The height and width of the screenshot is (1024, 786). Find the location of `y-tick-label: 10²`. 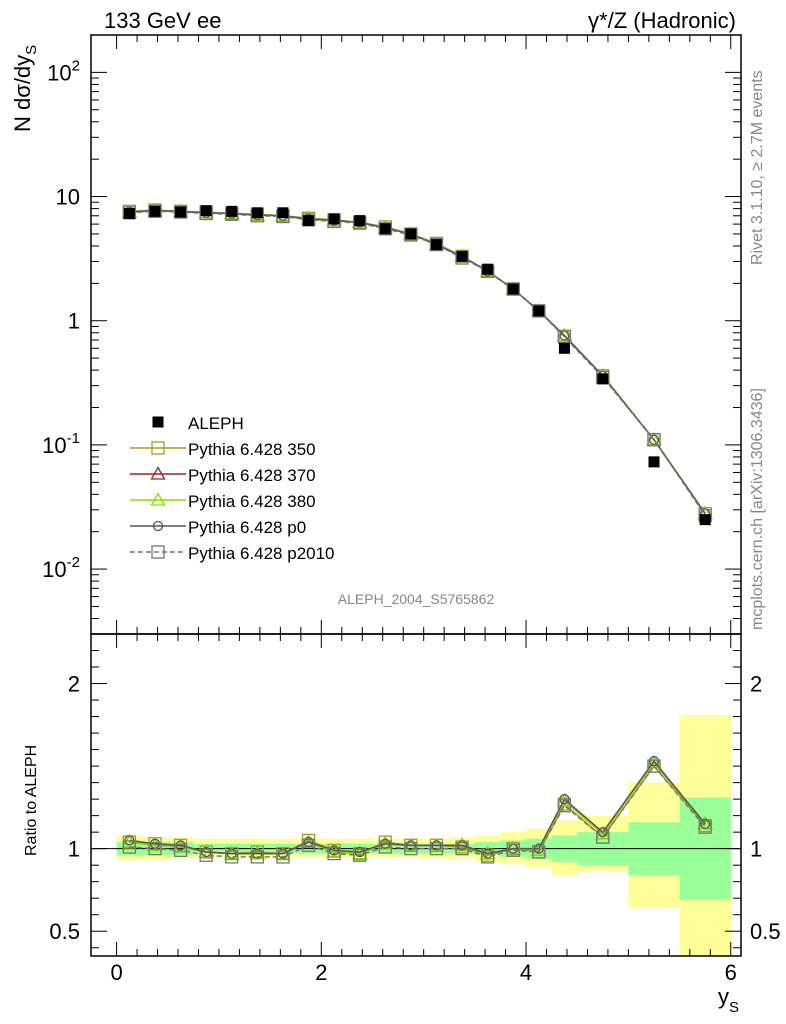

y-tick-label: 10² is located at coordinates (63, 71).